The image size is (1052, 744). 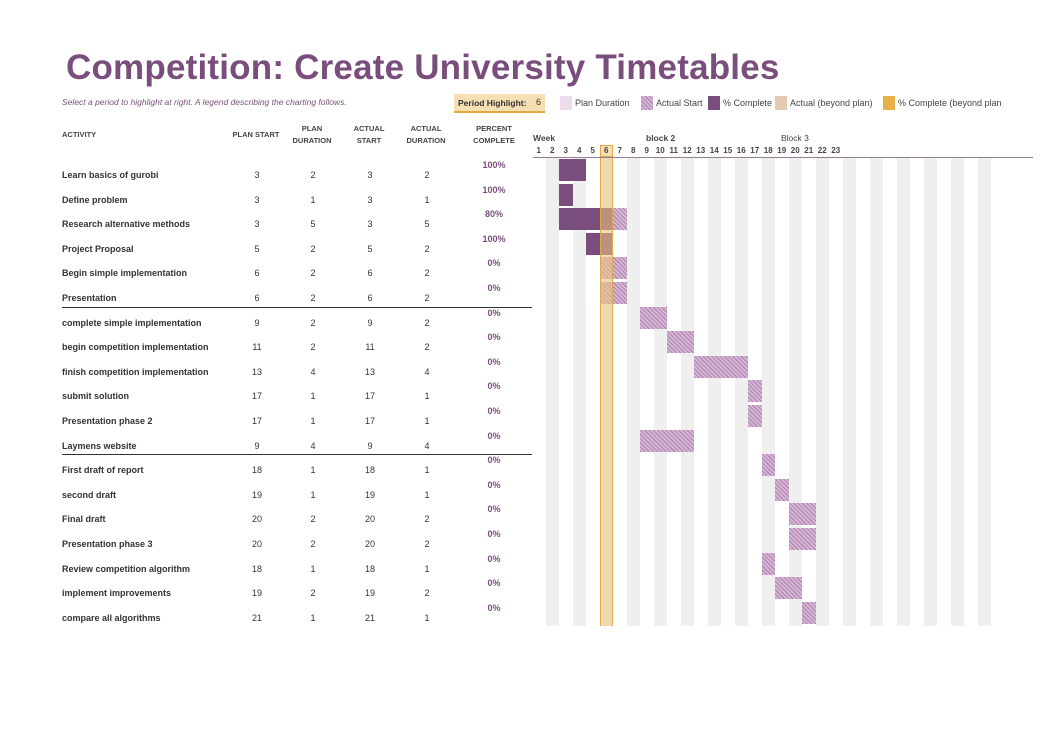 I want to click on week-number-9: 9, so click(x=646, y=150).